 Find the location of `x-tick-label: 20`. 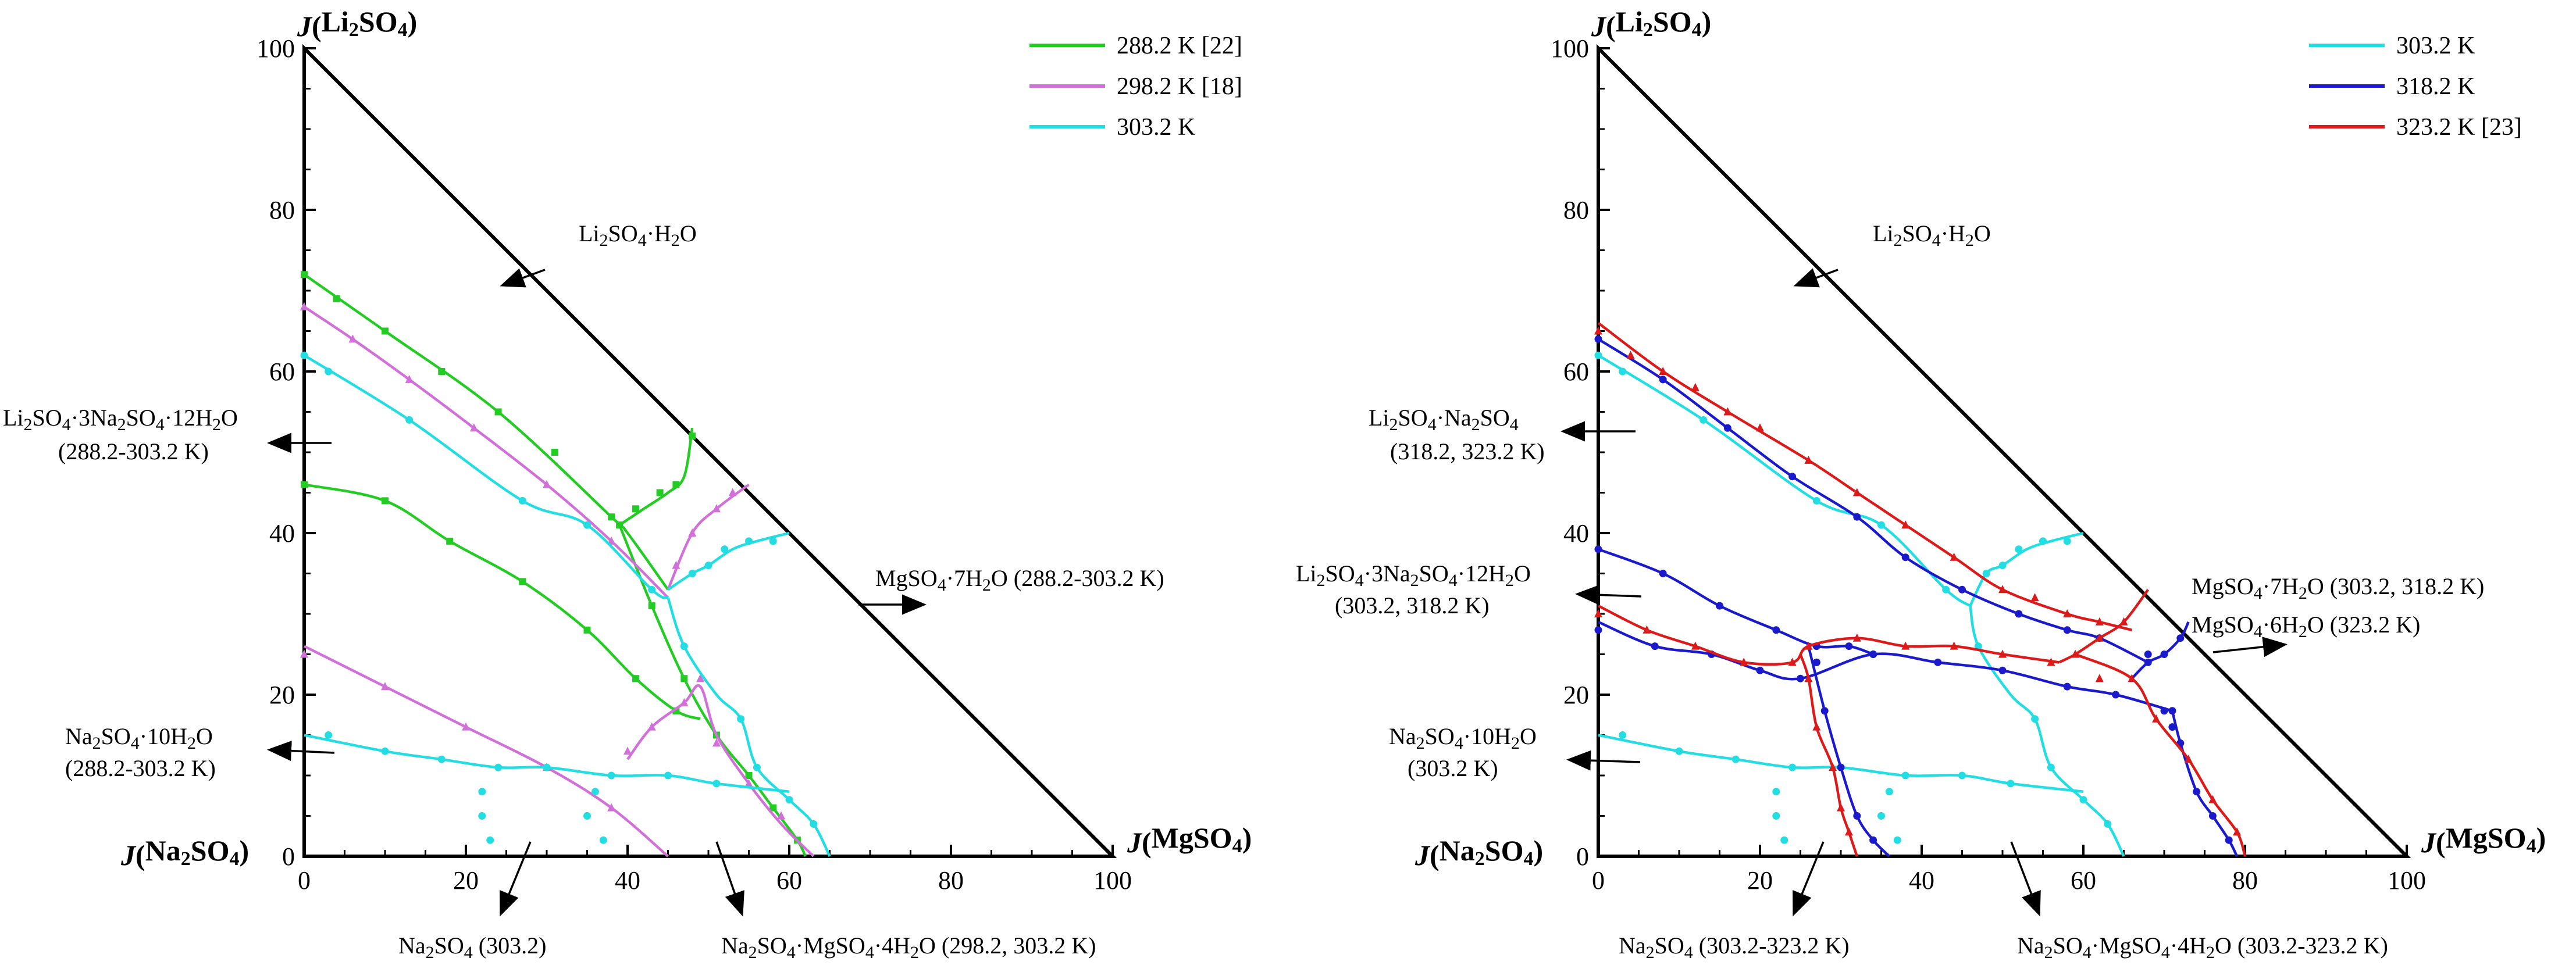

x-tick-label: 20 is located at coordinates (1760, 880).